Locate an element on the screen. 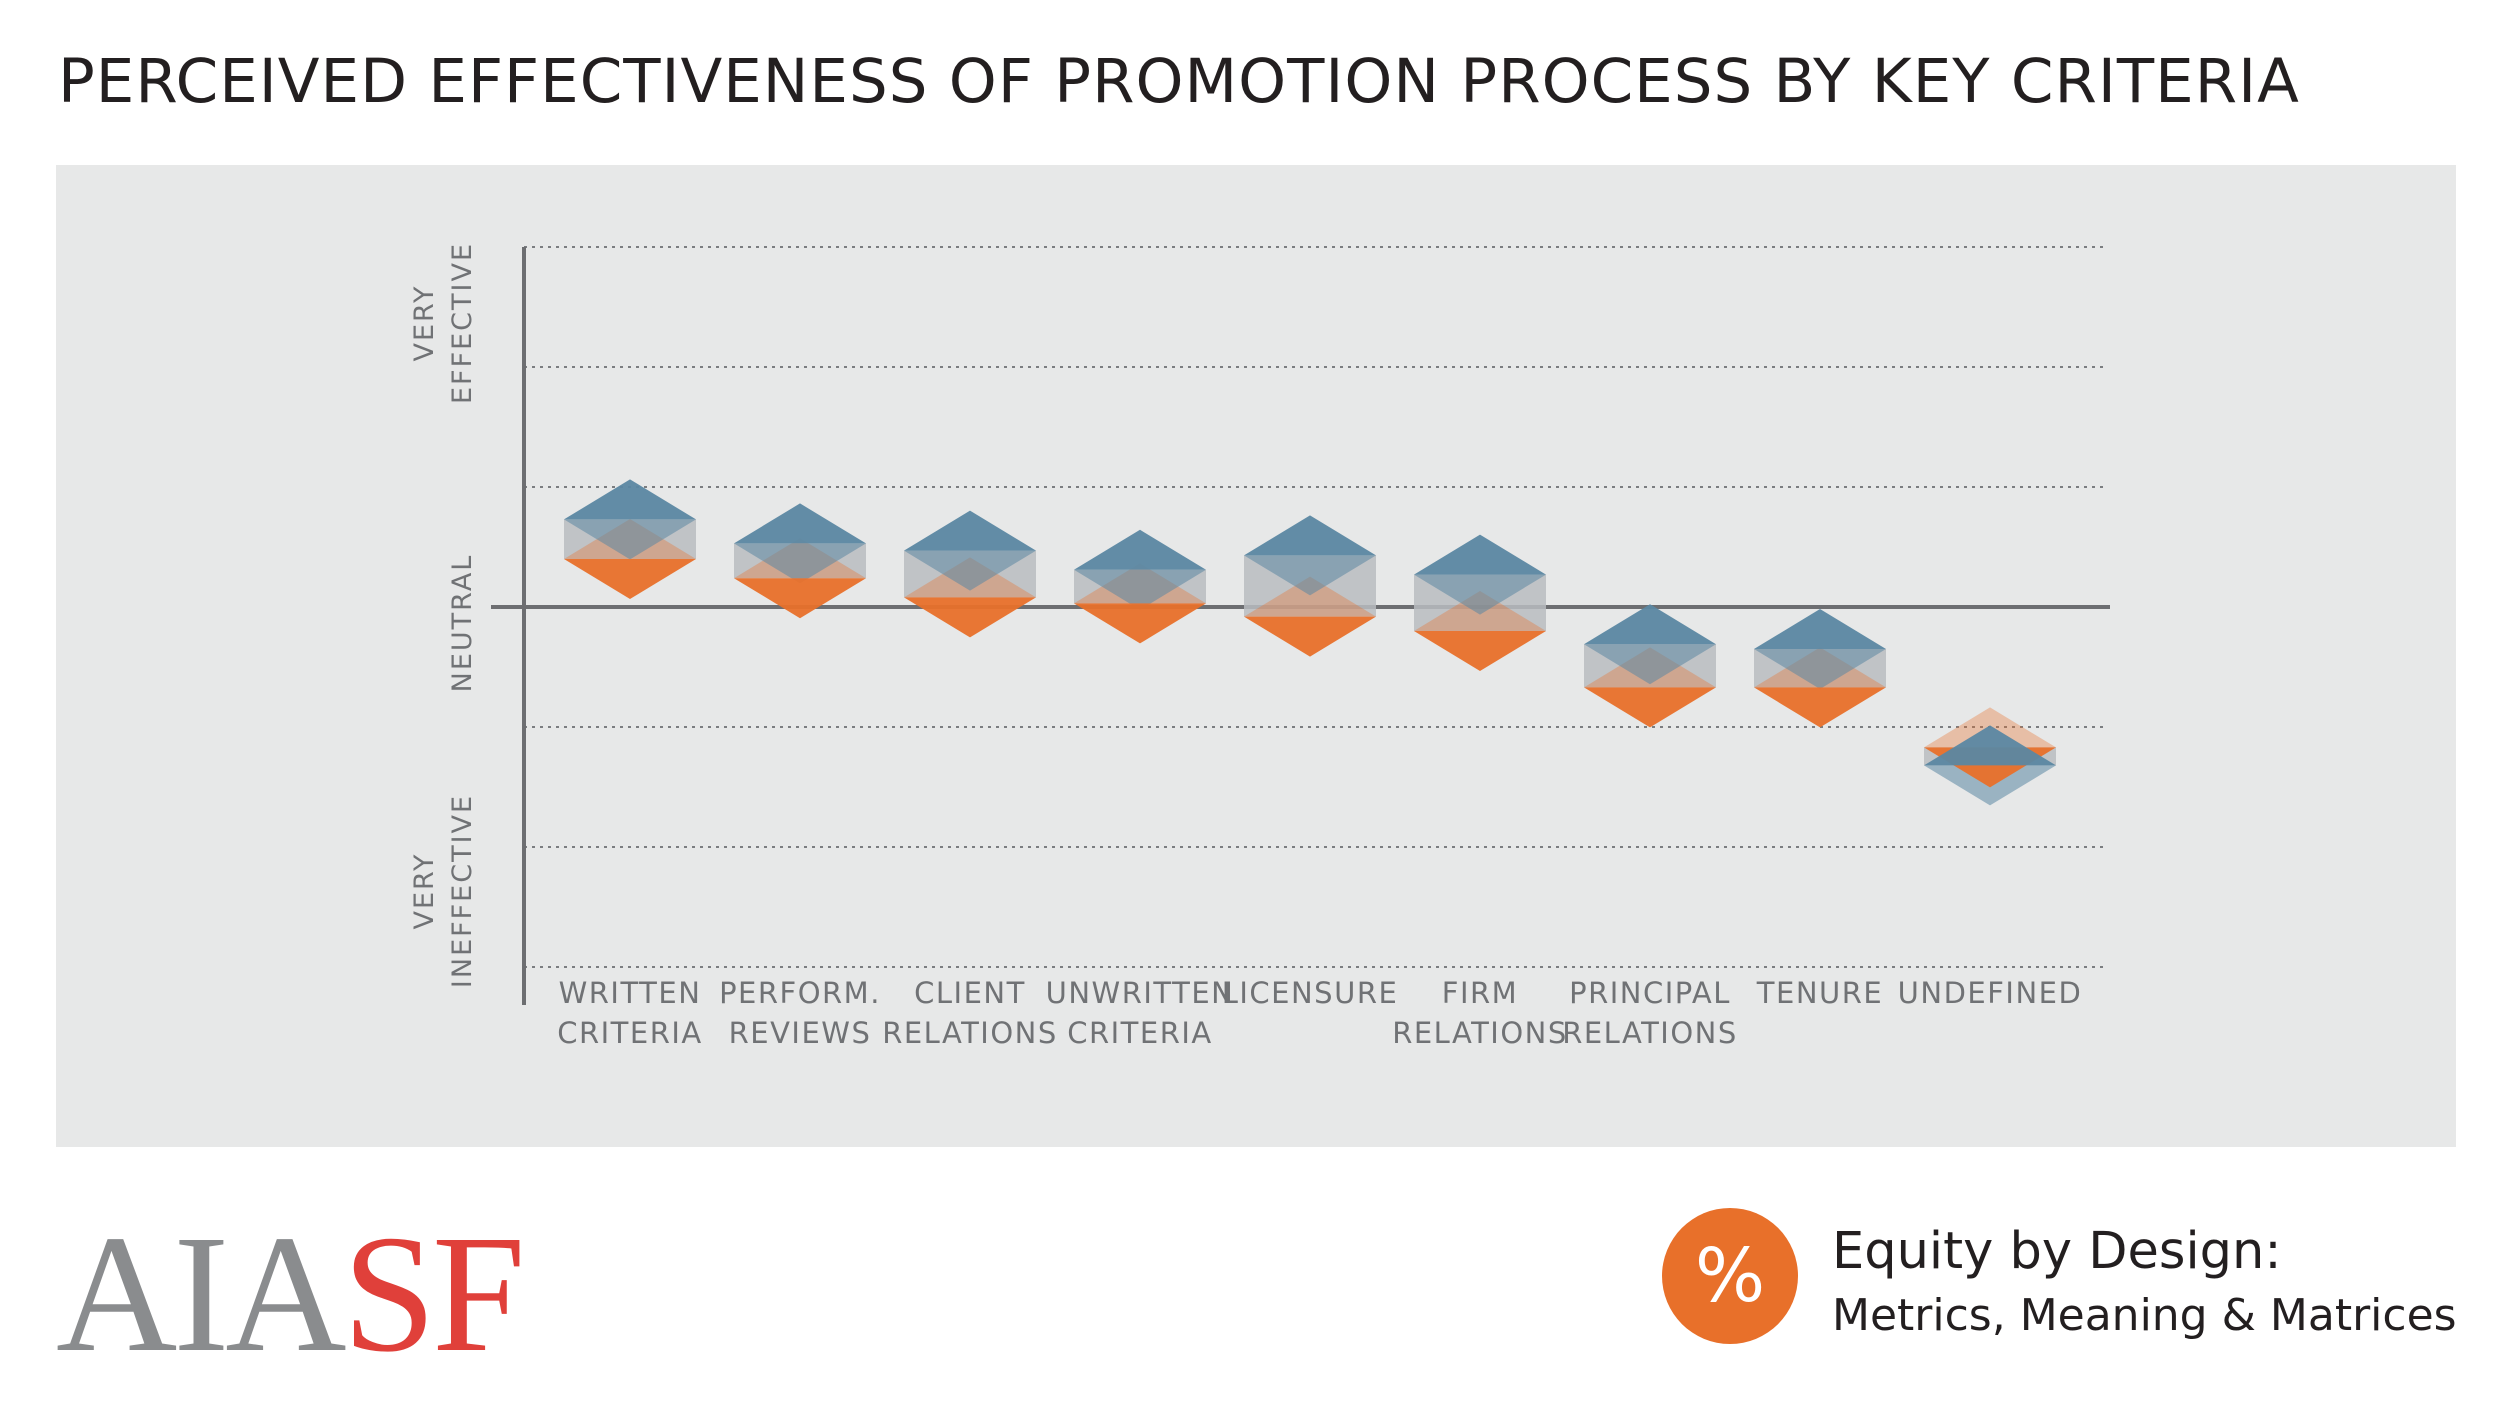 The height and width of the screenshot is (1408, 2500). x-tick-label: TENURE is located at coordinates (1819, 993).